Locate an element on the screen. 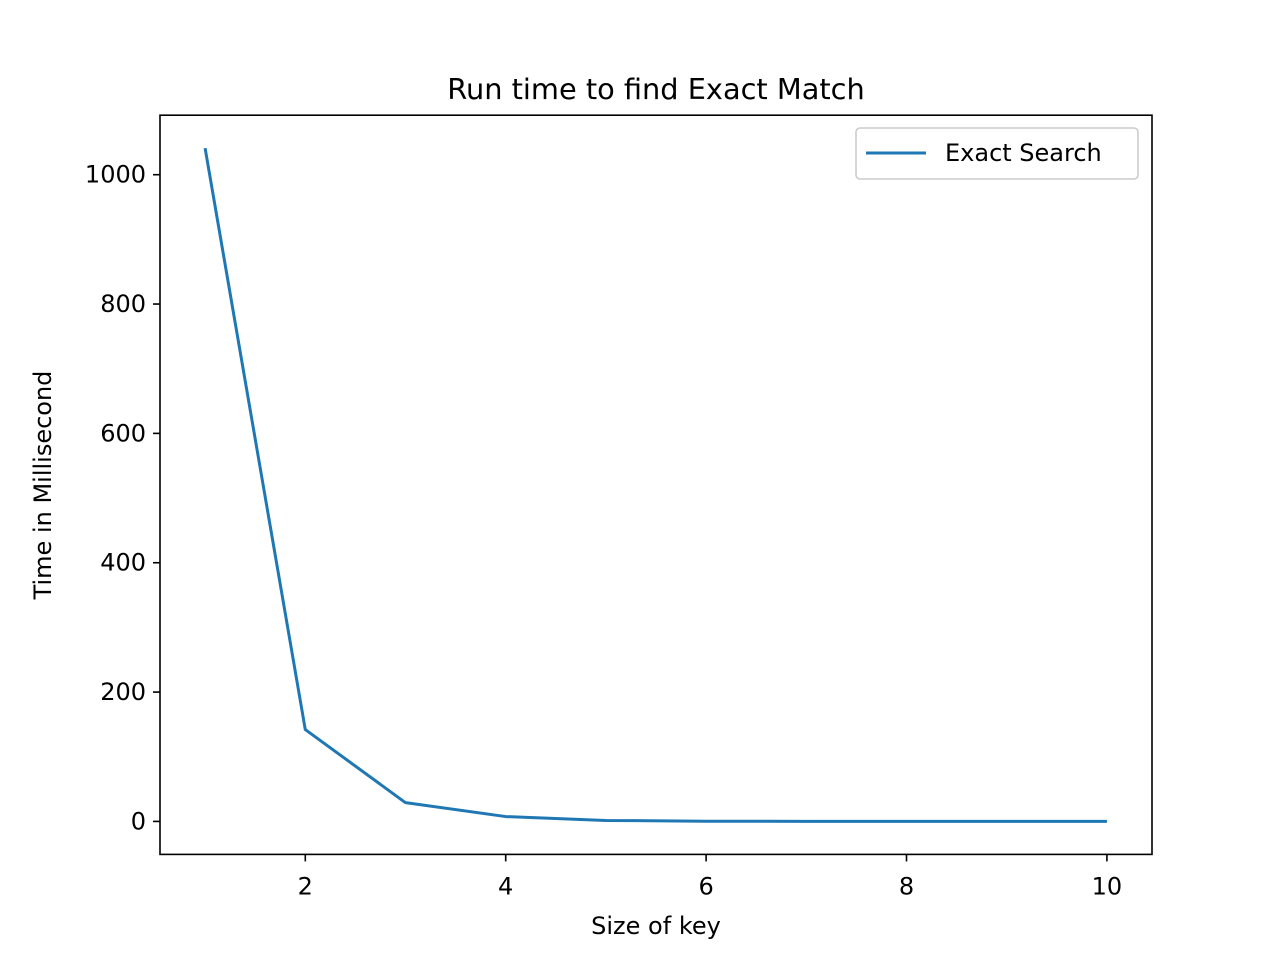  y-tick-label: 1000 is located at coordinates (115, 175).